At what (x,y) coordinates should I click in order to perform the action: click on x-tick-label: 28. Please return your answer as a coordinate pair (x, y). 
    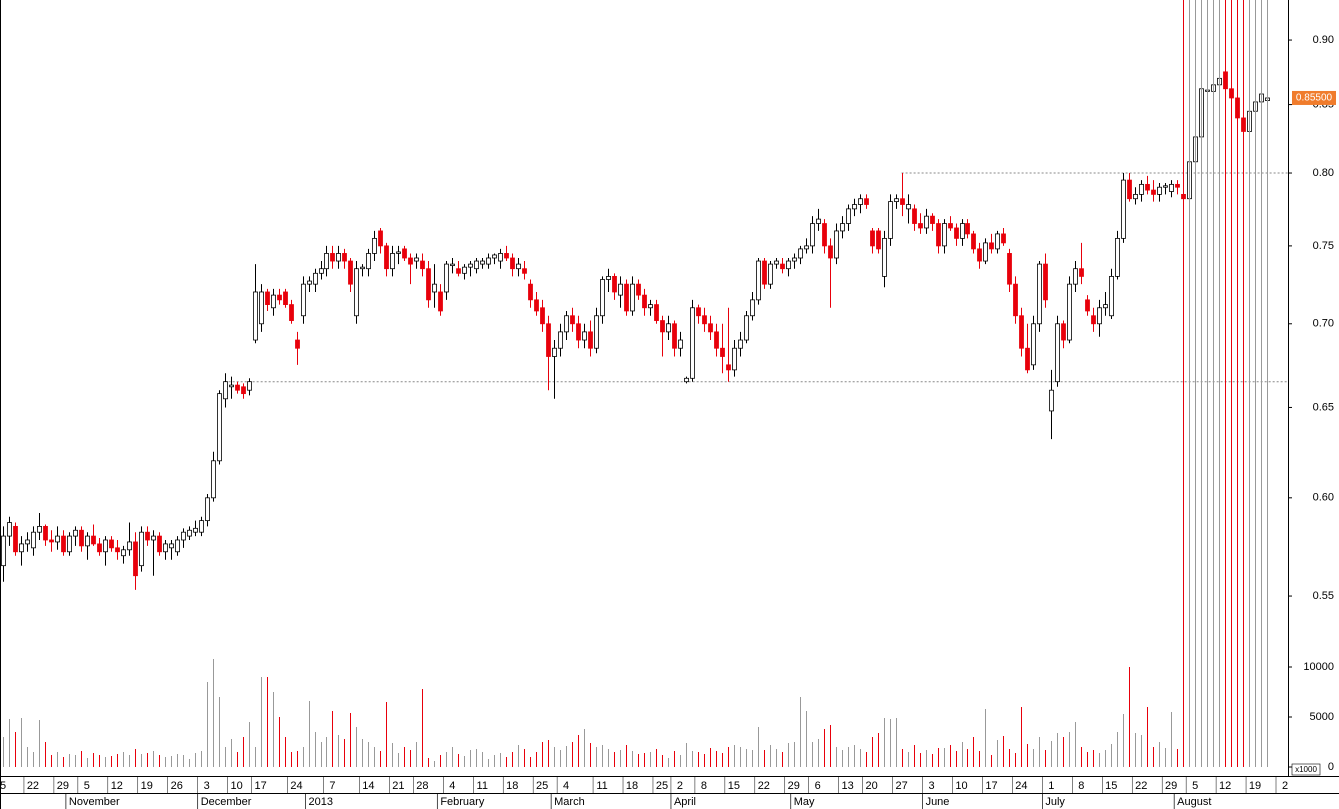
    Looking at the image, I should click on (422, 786).